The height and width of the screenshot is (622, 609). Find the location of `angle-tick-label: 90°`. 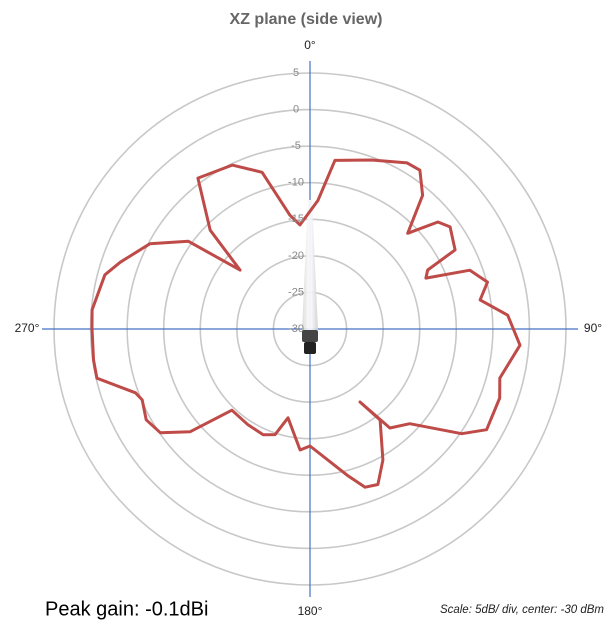

angle-tick-label: 90° is located at coordinates (593, 328).